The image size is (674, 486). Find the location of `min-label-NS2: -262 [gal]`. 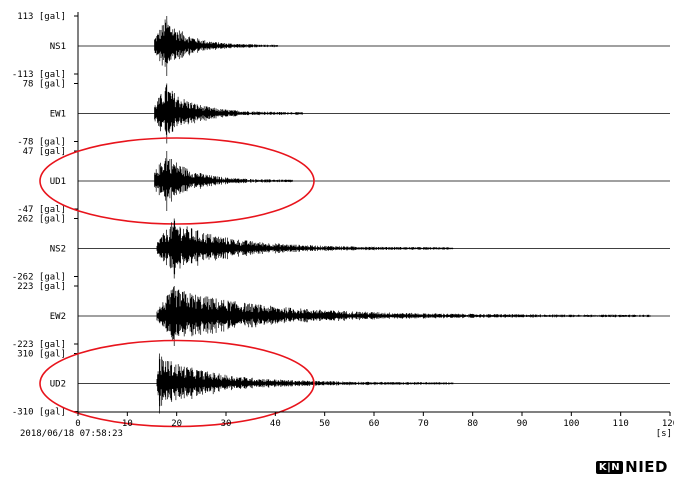

min-label-NS2: -262 [gal] is located at coordinates (39, 278).